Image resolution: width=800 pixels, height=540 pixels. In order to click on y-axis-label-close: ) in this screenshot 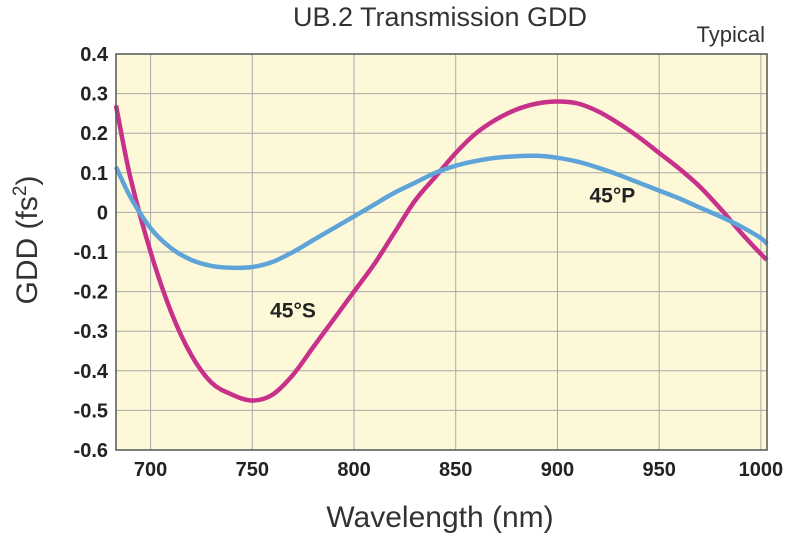, I will do `click(27, 181)`.